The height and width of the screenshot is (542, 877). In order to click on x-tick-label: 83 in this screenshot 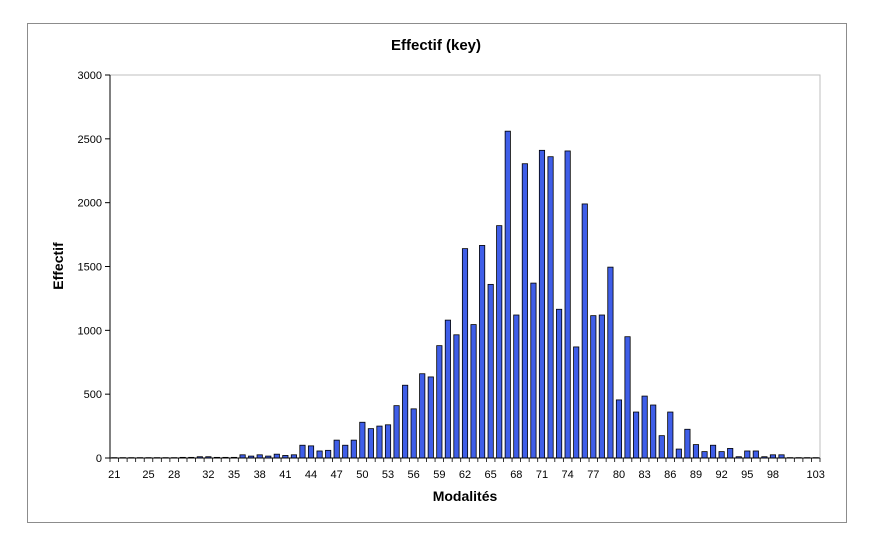, I will do `click(645, 475)`.